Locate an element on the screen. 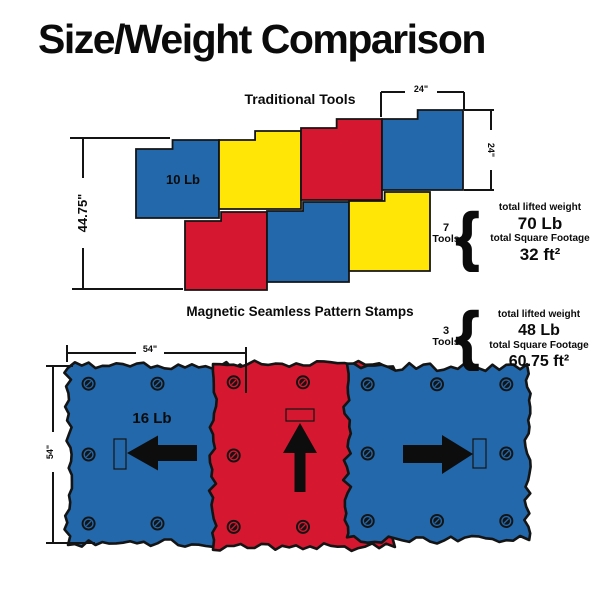 Image resolution: width=600 pixels, height=600 pixels. dim-total-height-label: 44.75" is located at coordinates (82, 213).